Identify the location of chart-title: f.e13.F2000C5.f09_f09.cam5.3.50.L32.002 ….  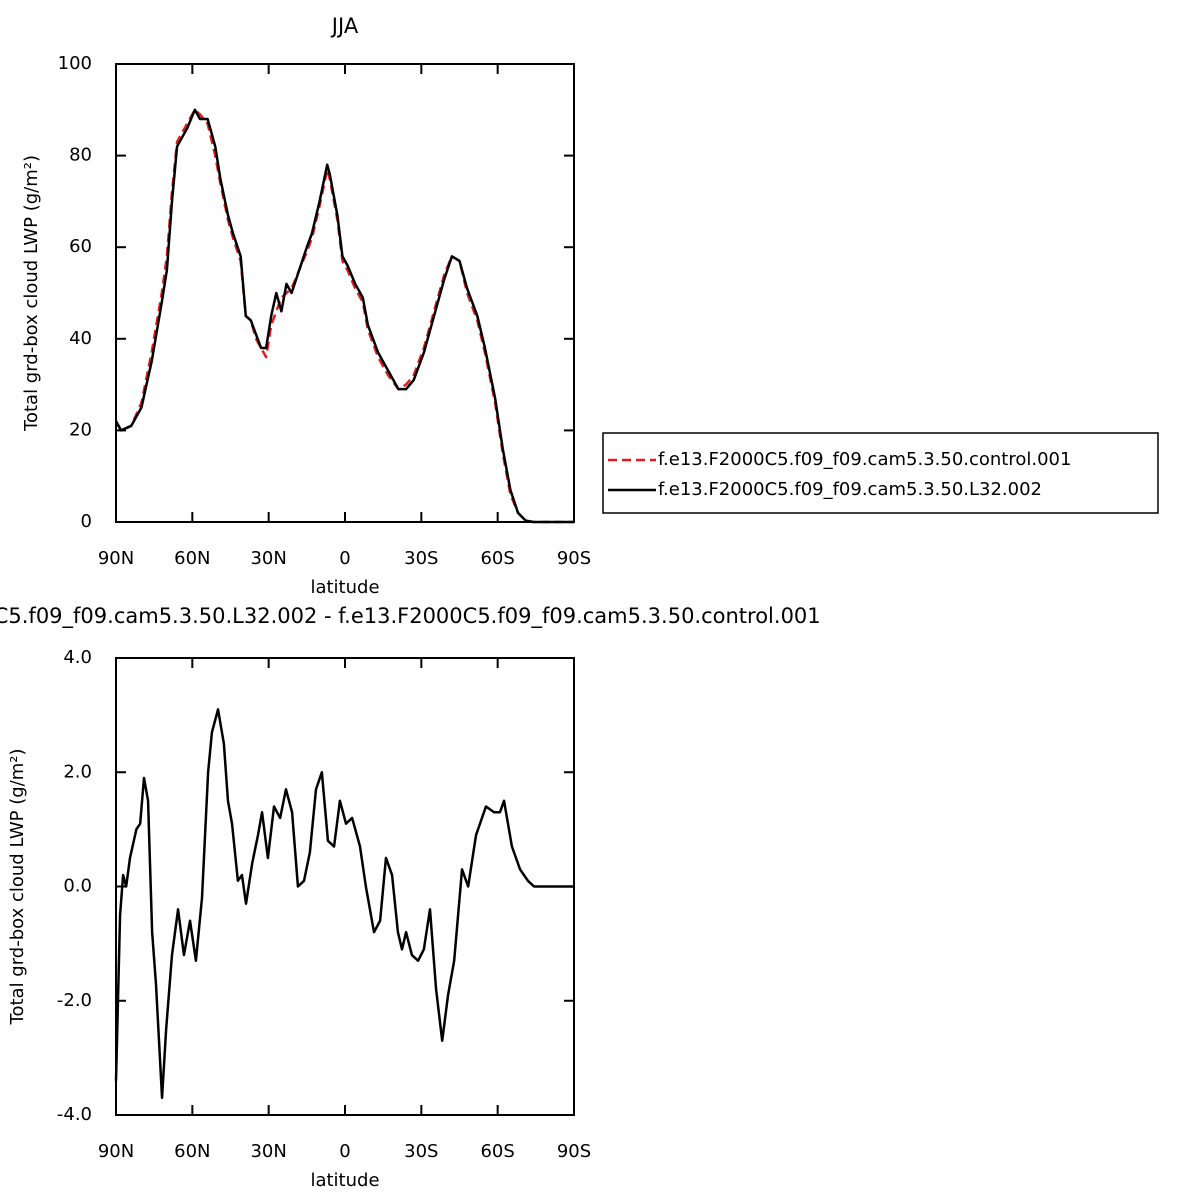
(410, 616).